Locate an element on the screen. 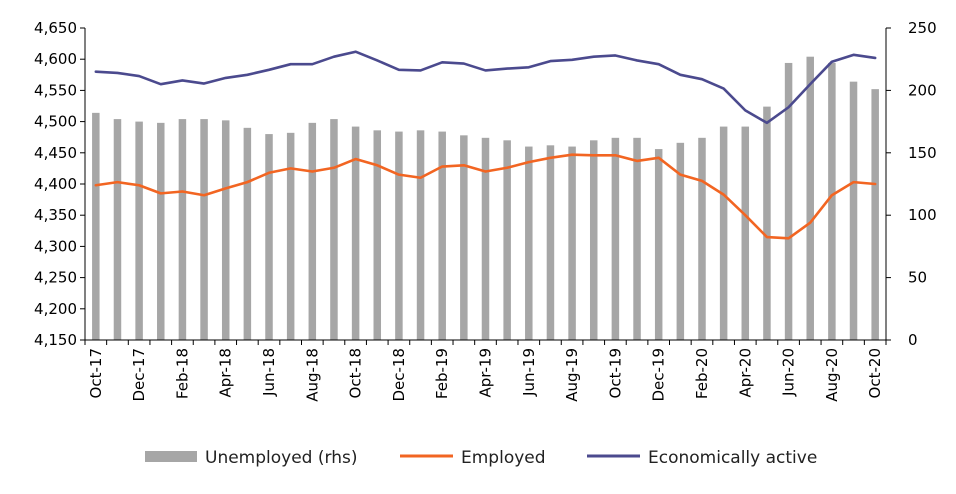 The image size is (956, 494). x-tick-label: Dec-18 is located at coordinates (399, 375).